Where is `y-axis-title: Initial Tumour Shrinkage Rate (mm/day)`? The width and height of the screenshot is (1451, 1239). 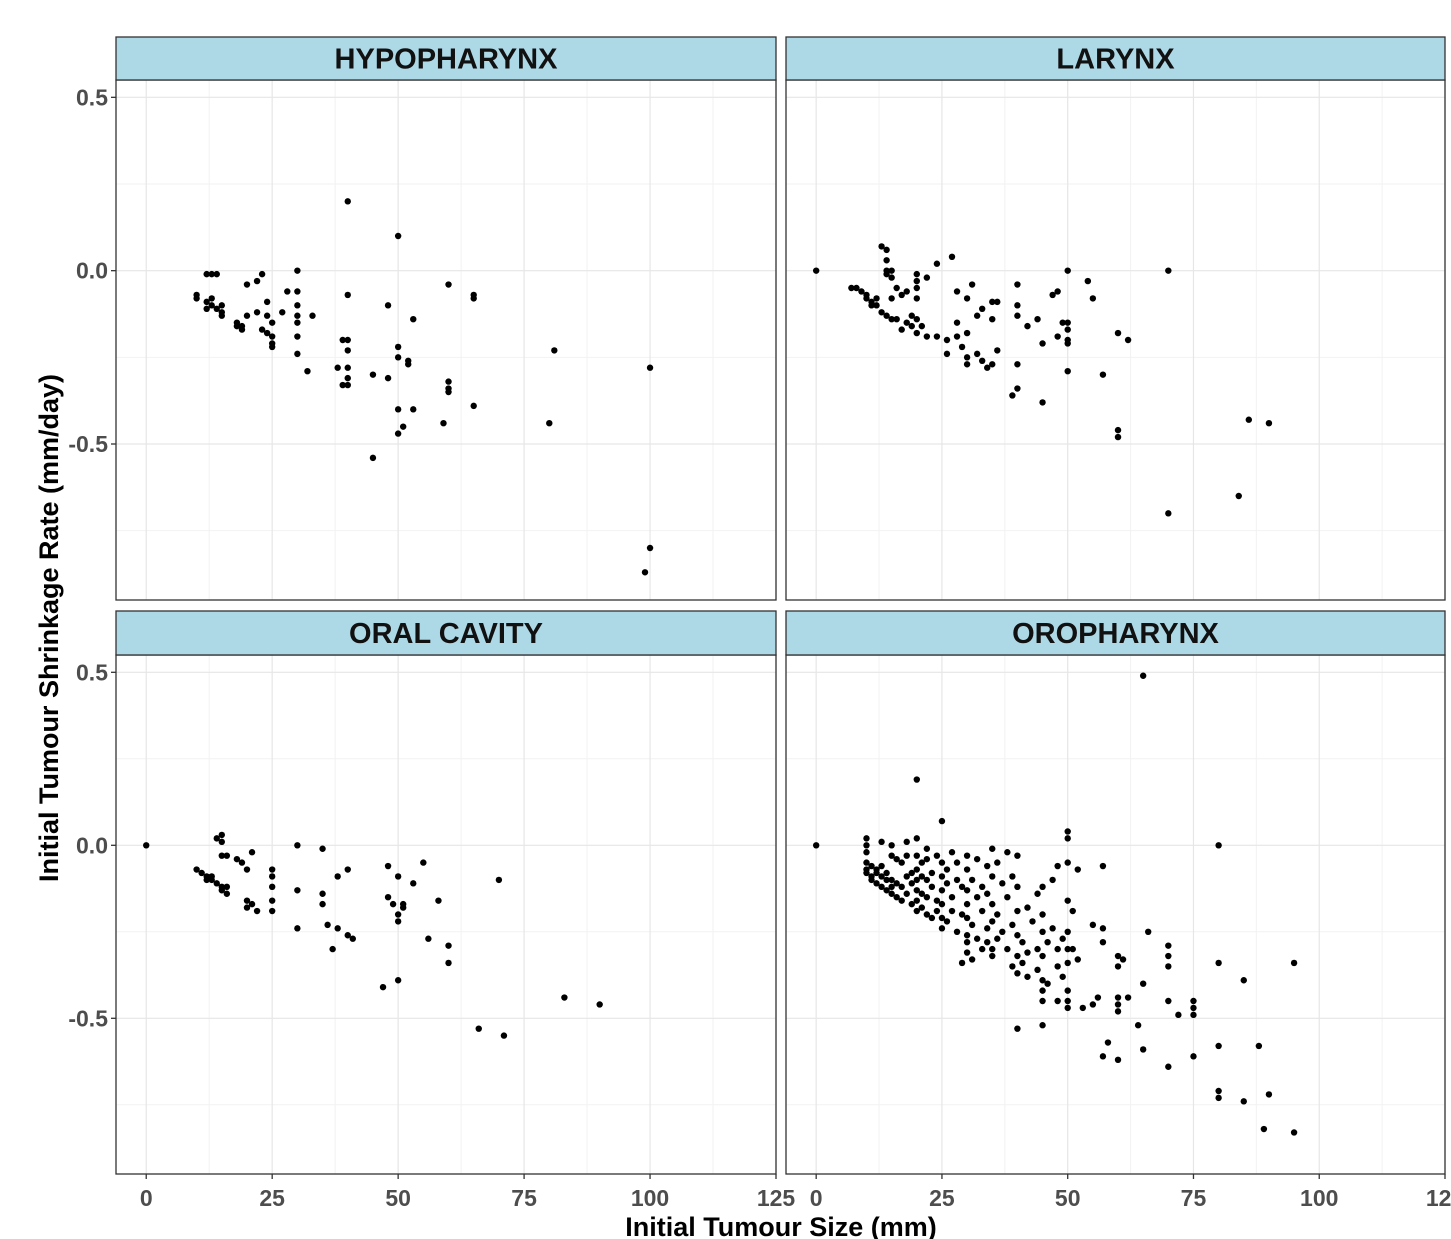 y-axis-title: Initial Tumour Shrinkage Rate (mm/day) is located at coordinates (49, 628).